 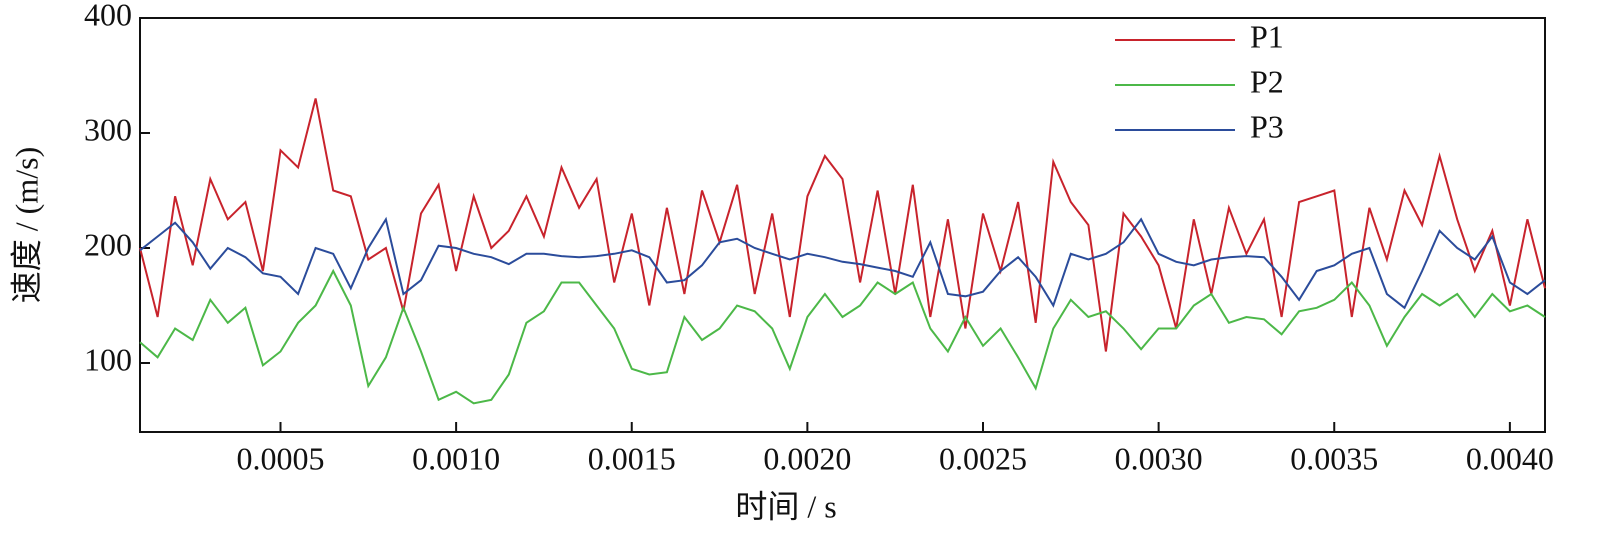 What do you see at coordinates (108, 129) in the screenshot?
I see `y-tick-label: 300` at bounding box center [108, 129].